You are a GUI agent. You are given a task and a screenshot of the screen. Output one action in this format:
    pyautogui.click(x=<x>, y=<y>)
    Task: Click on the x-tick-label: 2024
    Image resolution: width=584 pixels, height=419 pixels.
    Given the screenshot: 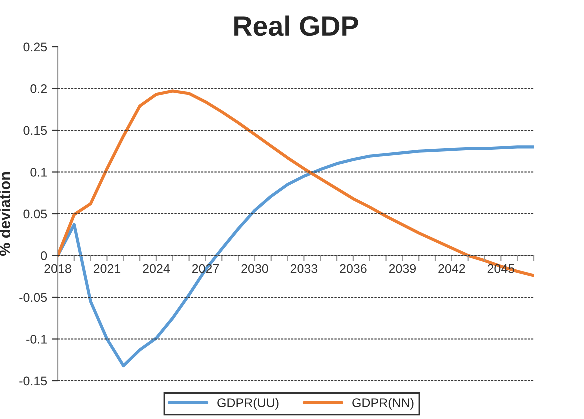 What is the action you would take?
    pyautogui.click(x=156, y=269)
    